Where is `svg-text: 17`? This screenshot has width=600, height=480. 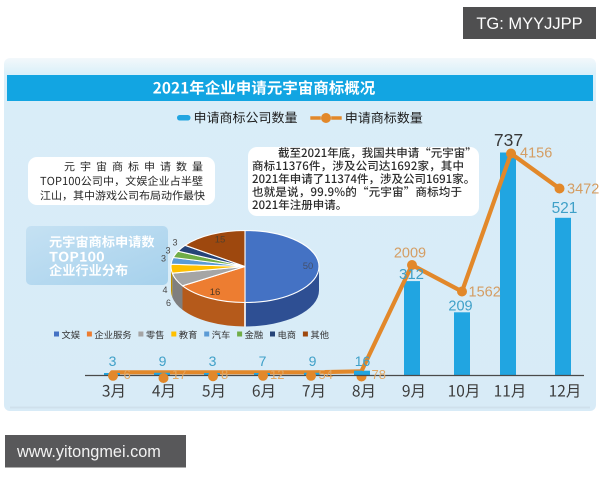 svg-text: 17 is located at coordinates (179, 374).